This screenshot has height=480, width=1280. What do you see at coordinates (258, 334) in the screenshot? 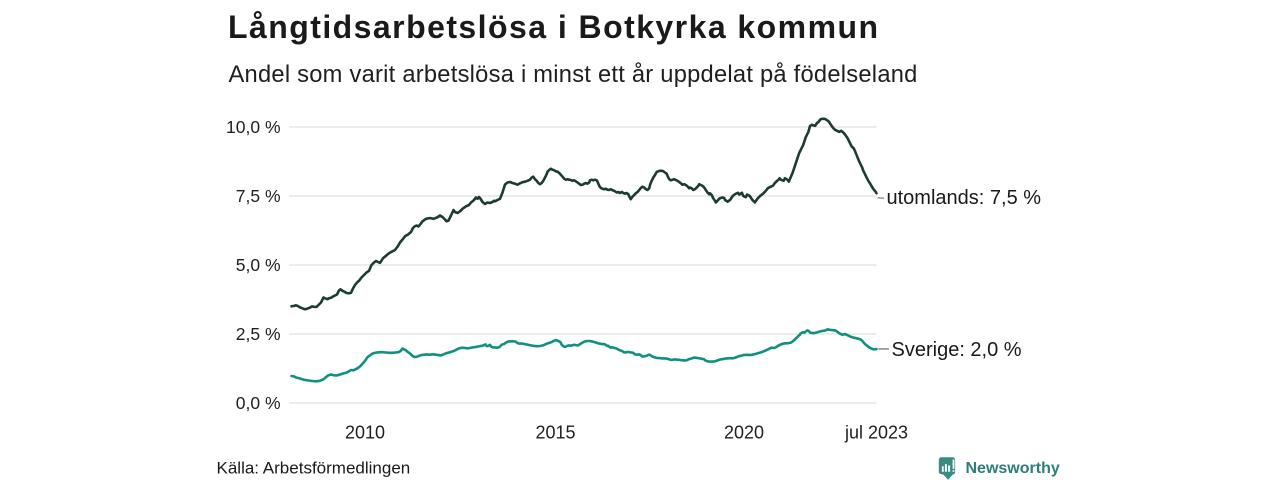
I see `svg-text: 2,5 %` at bounding box center [258, 334].